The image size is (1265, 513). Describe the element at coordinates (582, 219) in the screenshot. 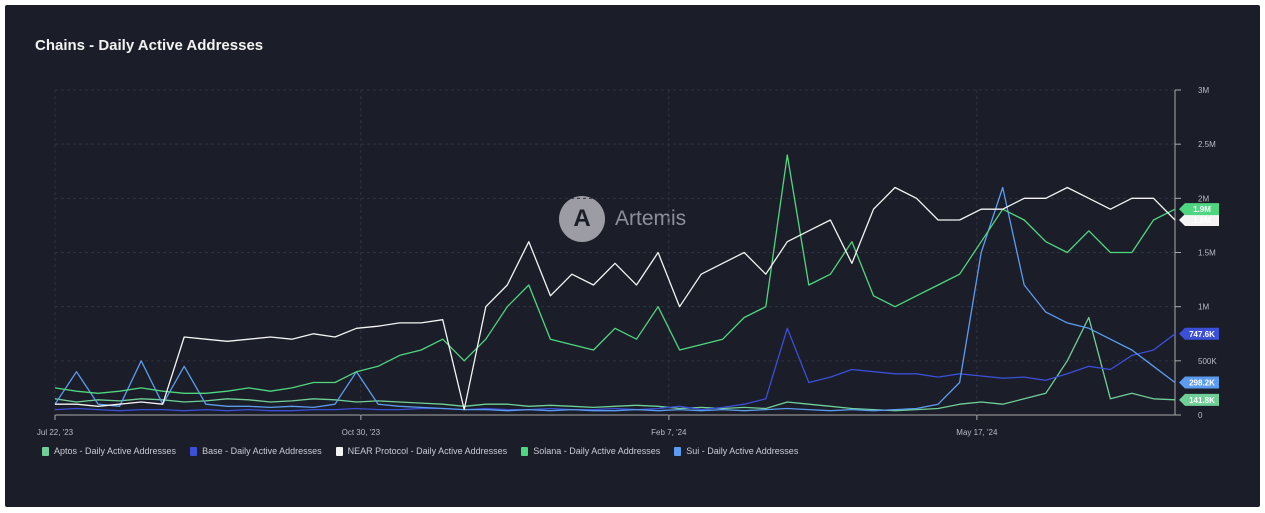

I see `artemis-logo-icon: A` at that location.